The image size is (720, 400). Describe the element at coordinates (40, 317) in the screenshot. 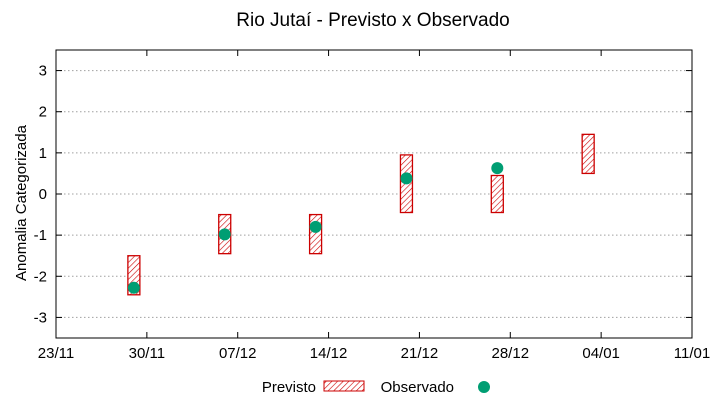

I see `y-tick-label: -3` at that location.